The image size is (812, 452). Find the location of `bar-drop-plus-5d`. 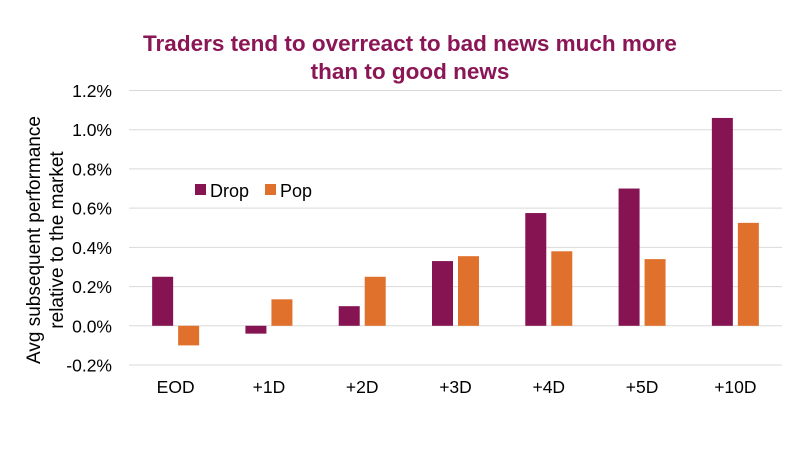

bar-drop-plus-5d is located at coordinates (629, 257).